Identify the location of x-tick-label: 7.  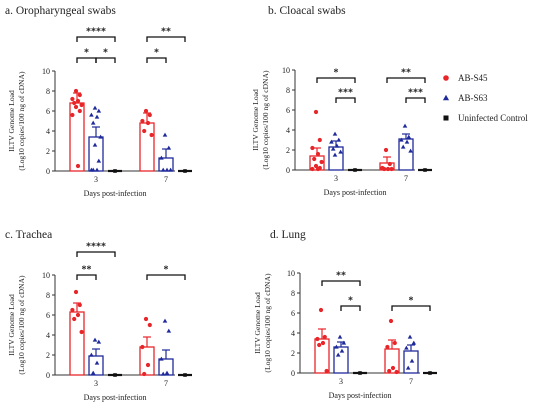
(166, 179).